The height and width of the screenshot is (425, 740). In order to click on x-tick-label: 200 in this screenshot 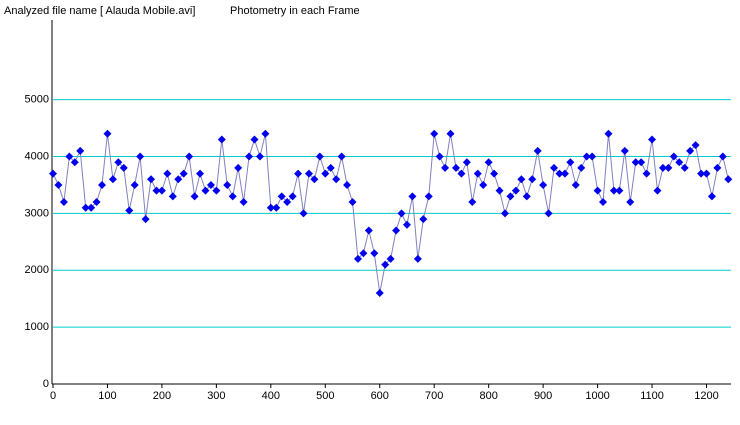, I will do `click(162, 396)`.